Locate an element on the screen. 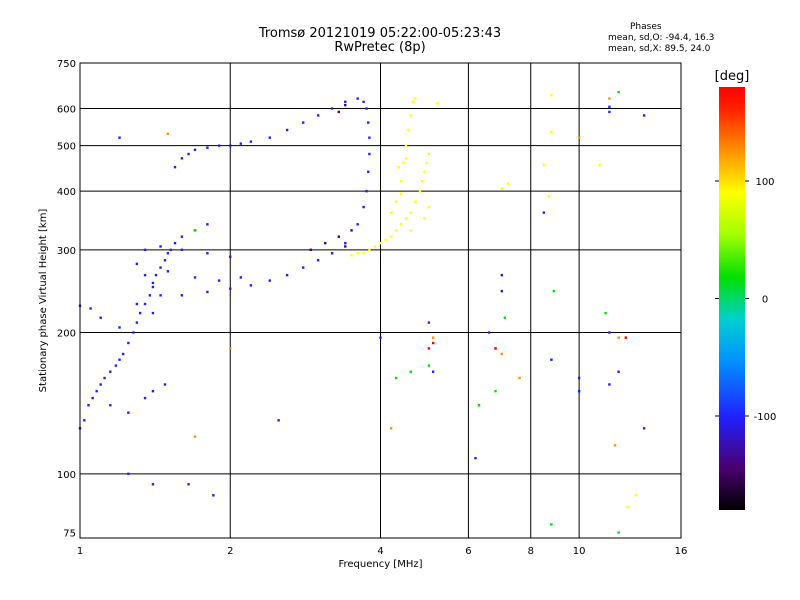  y-axis-ticks: 75 100 200 300 400 500 600 750 is located at coordinates (66, 299).